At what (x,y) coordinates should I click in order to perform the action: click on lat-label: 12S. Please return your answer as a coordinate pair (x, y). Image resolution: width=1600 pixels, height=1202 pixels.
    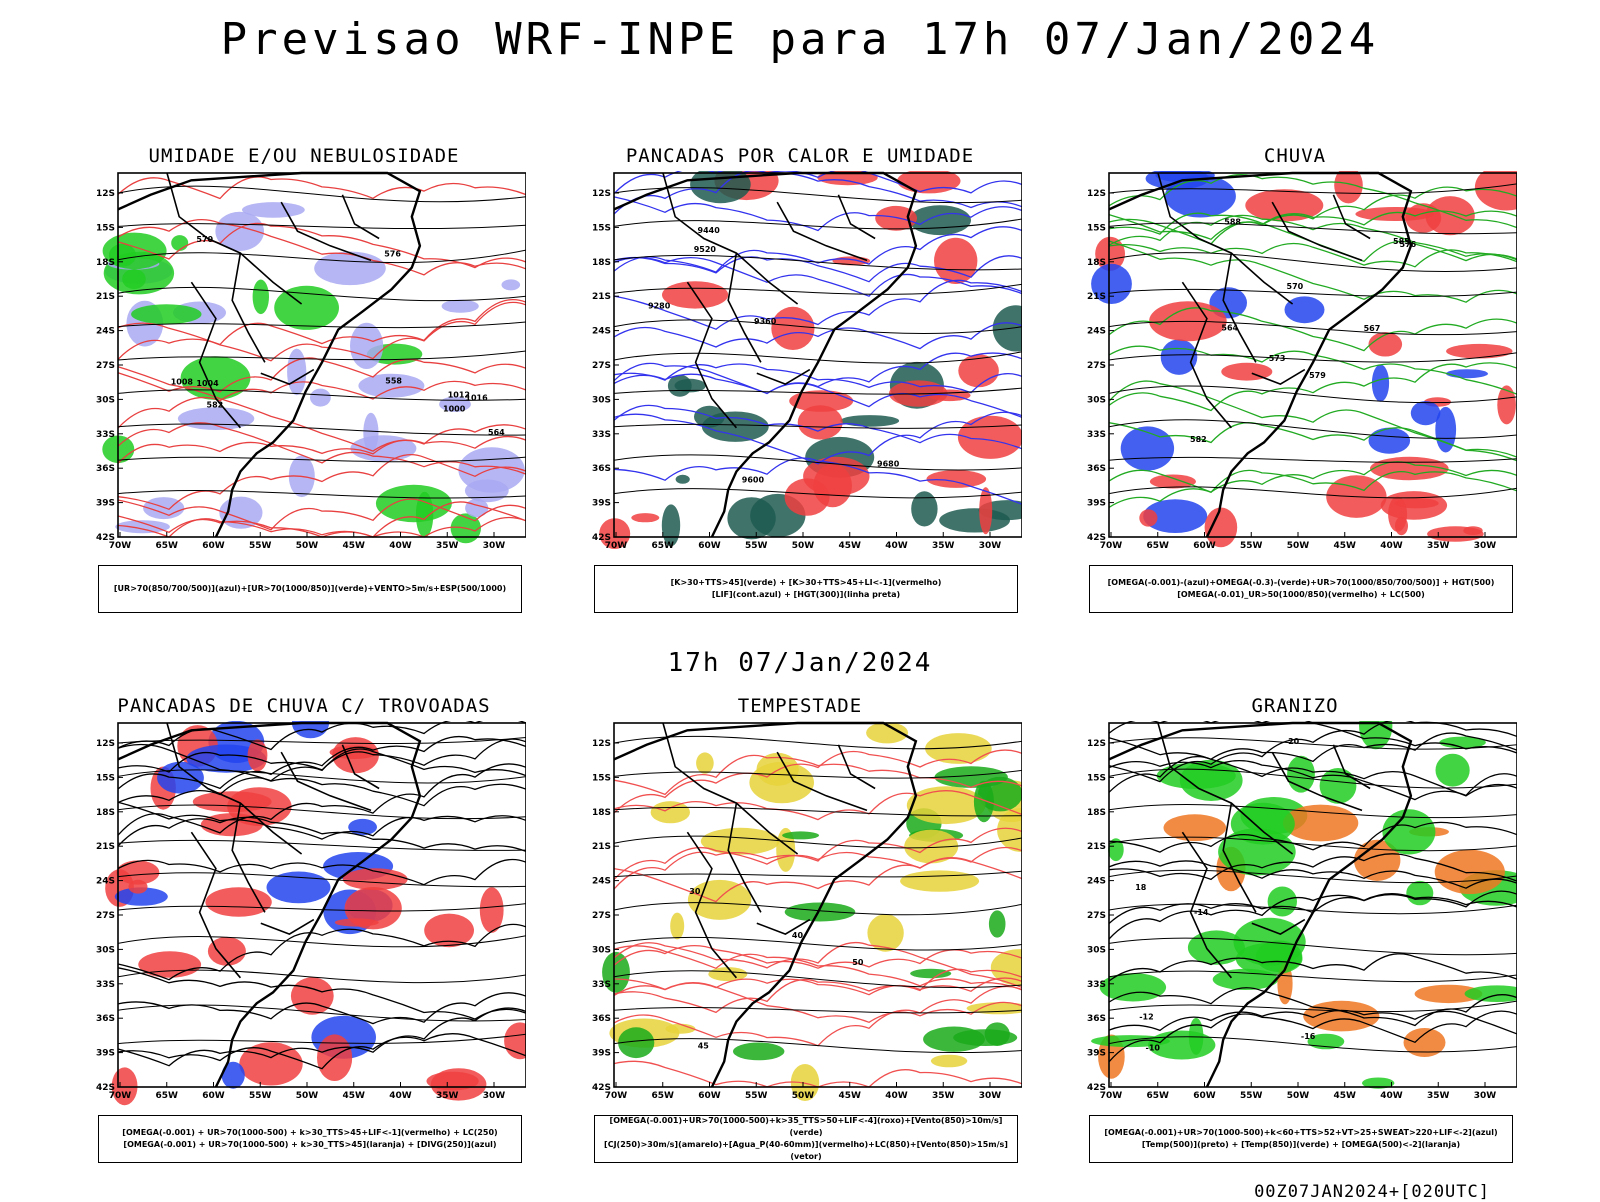
    Looking at the image, I should click on (105, 194).